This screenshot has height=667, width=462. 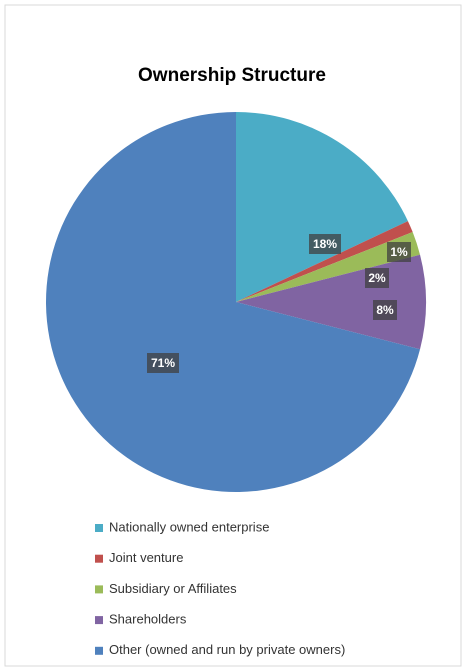 I want to click on legend-label: Other (owned and run by private owners), so click(x=227, y=649).